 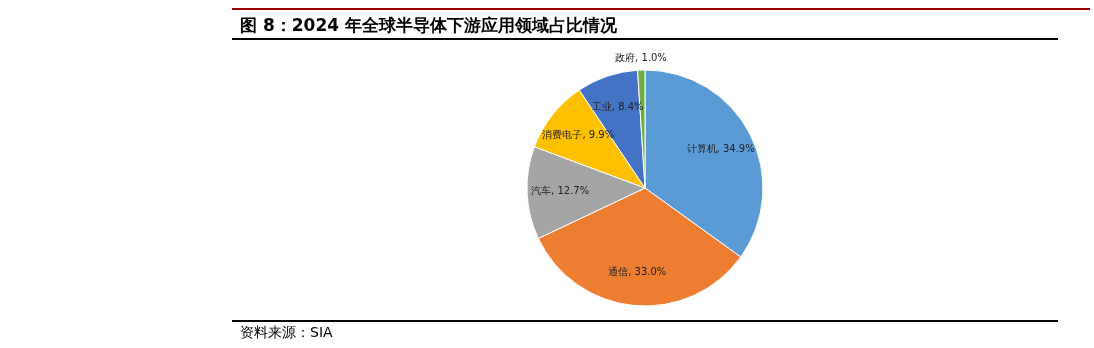 I want to click on chart-title: 图 8：2024 年全球半导体下游应用领域占比情况, so click(x=428, y=25).